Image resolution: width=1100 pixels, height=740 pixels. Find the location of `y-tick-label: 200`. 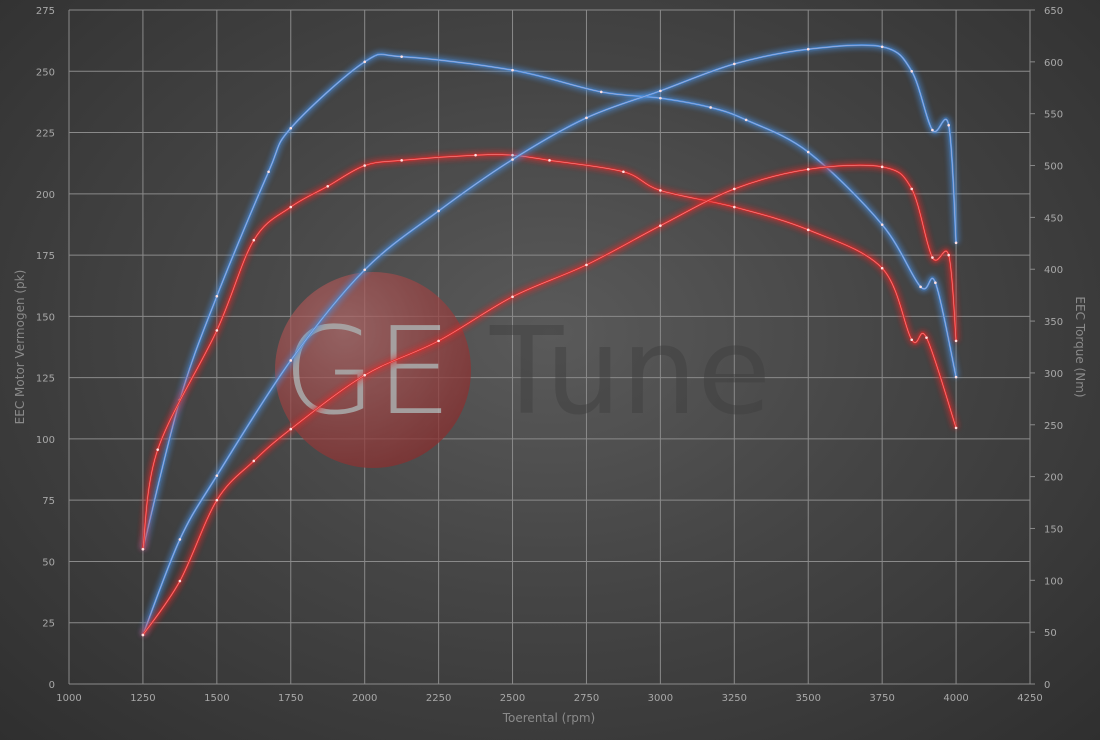

y-tick-label: 200 is located at coordinates (45, 195).